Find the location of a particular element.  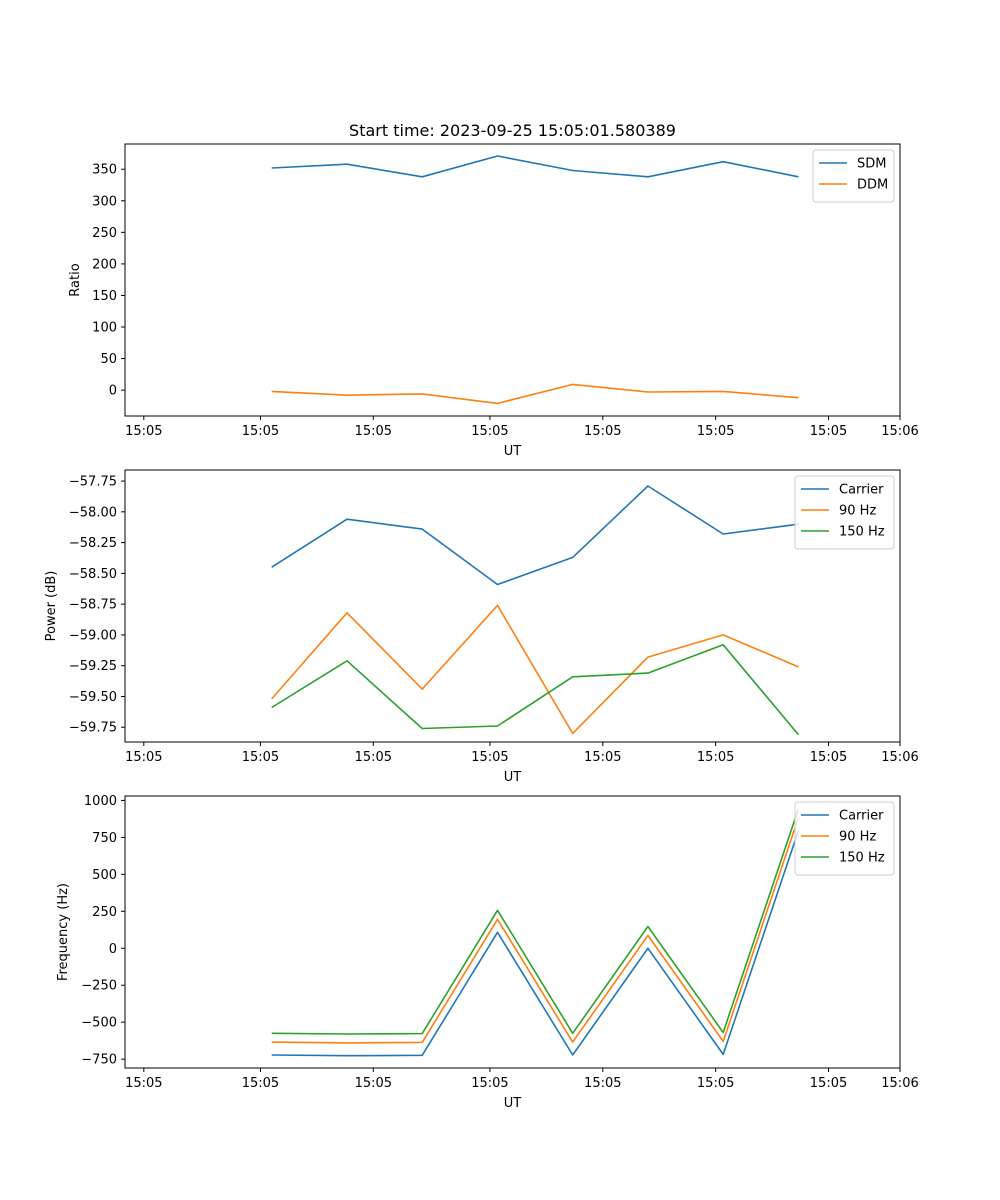

legend-label: SDM is located at coordinates (871, 164).